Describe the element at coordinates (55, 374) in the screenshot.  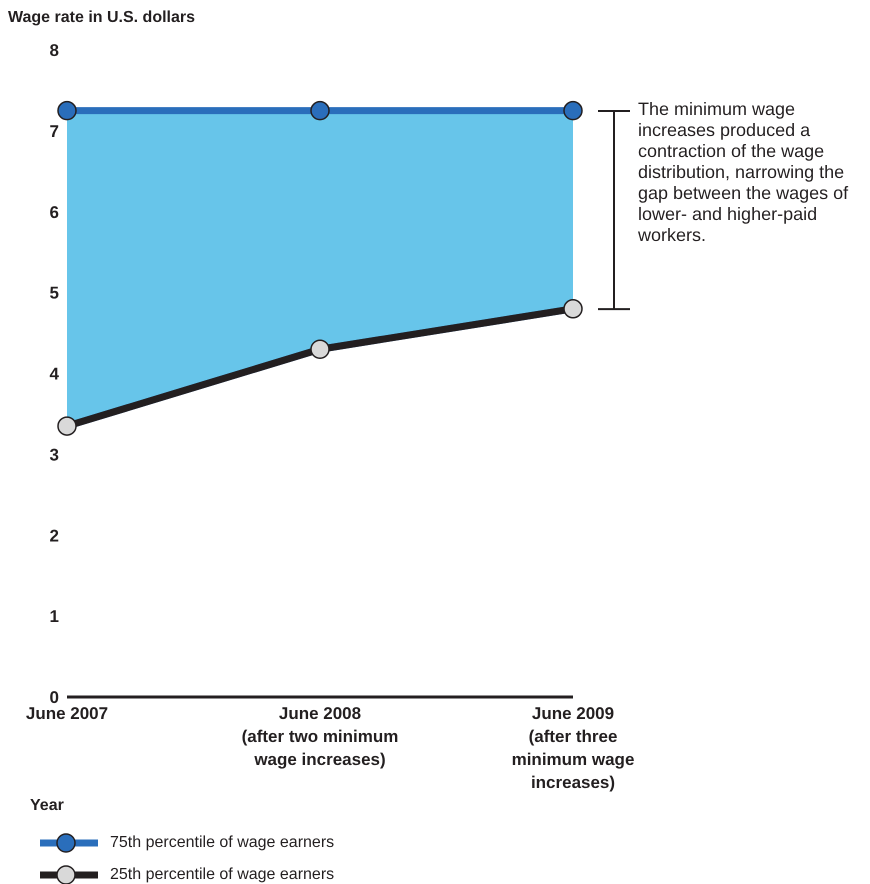
I see `y-tick-label: 4` at that location.